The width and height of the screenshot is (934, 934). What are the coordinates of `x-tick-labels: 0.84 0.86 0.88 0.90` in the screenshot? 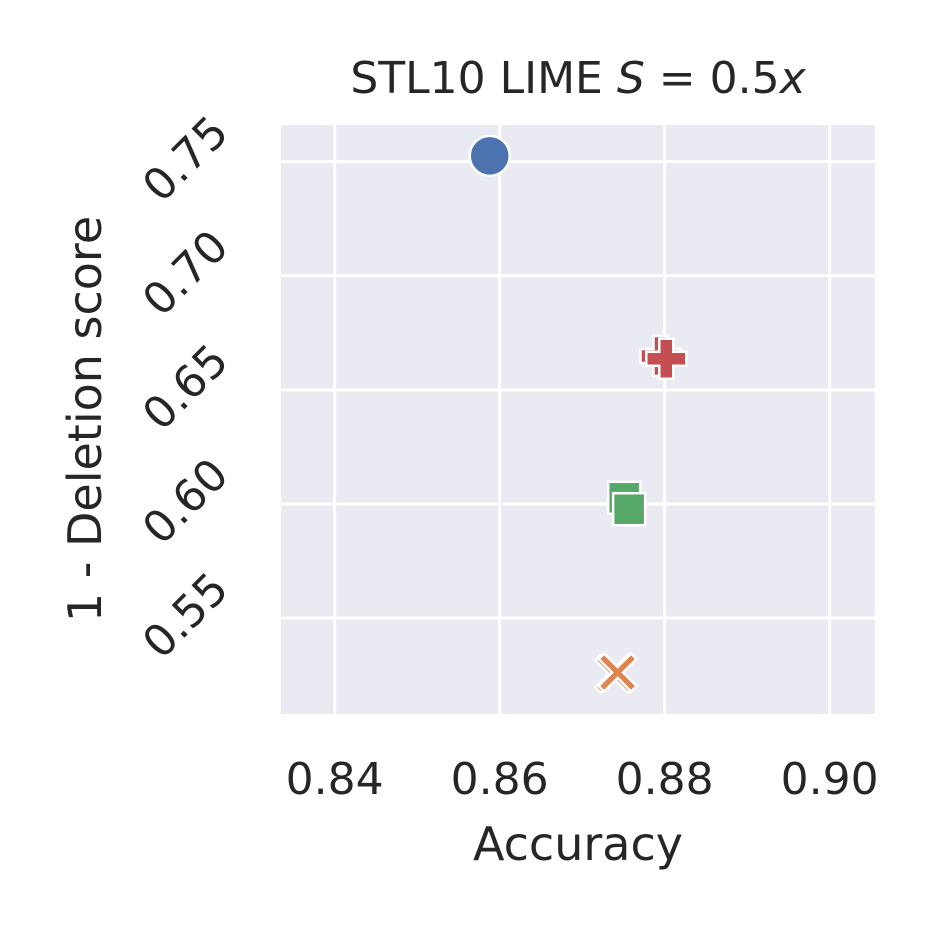 It's located at (582, 779).